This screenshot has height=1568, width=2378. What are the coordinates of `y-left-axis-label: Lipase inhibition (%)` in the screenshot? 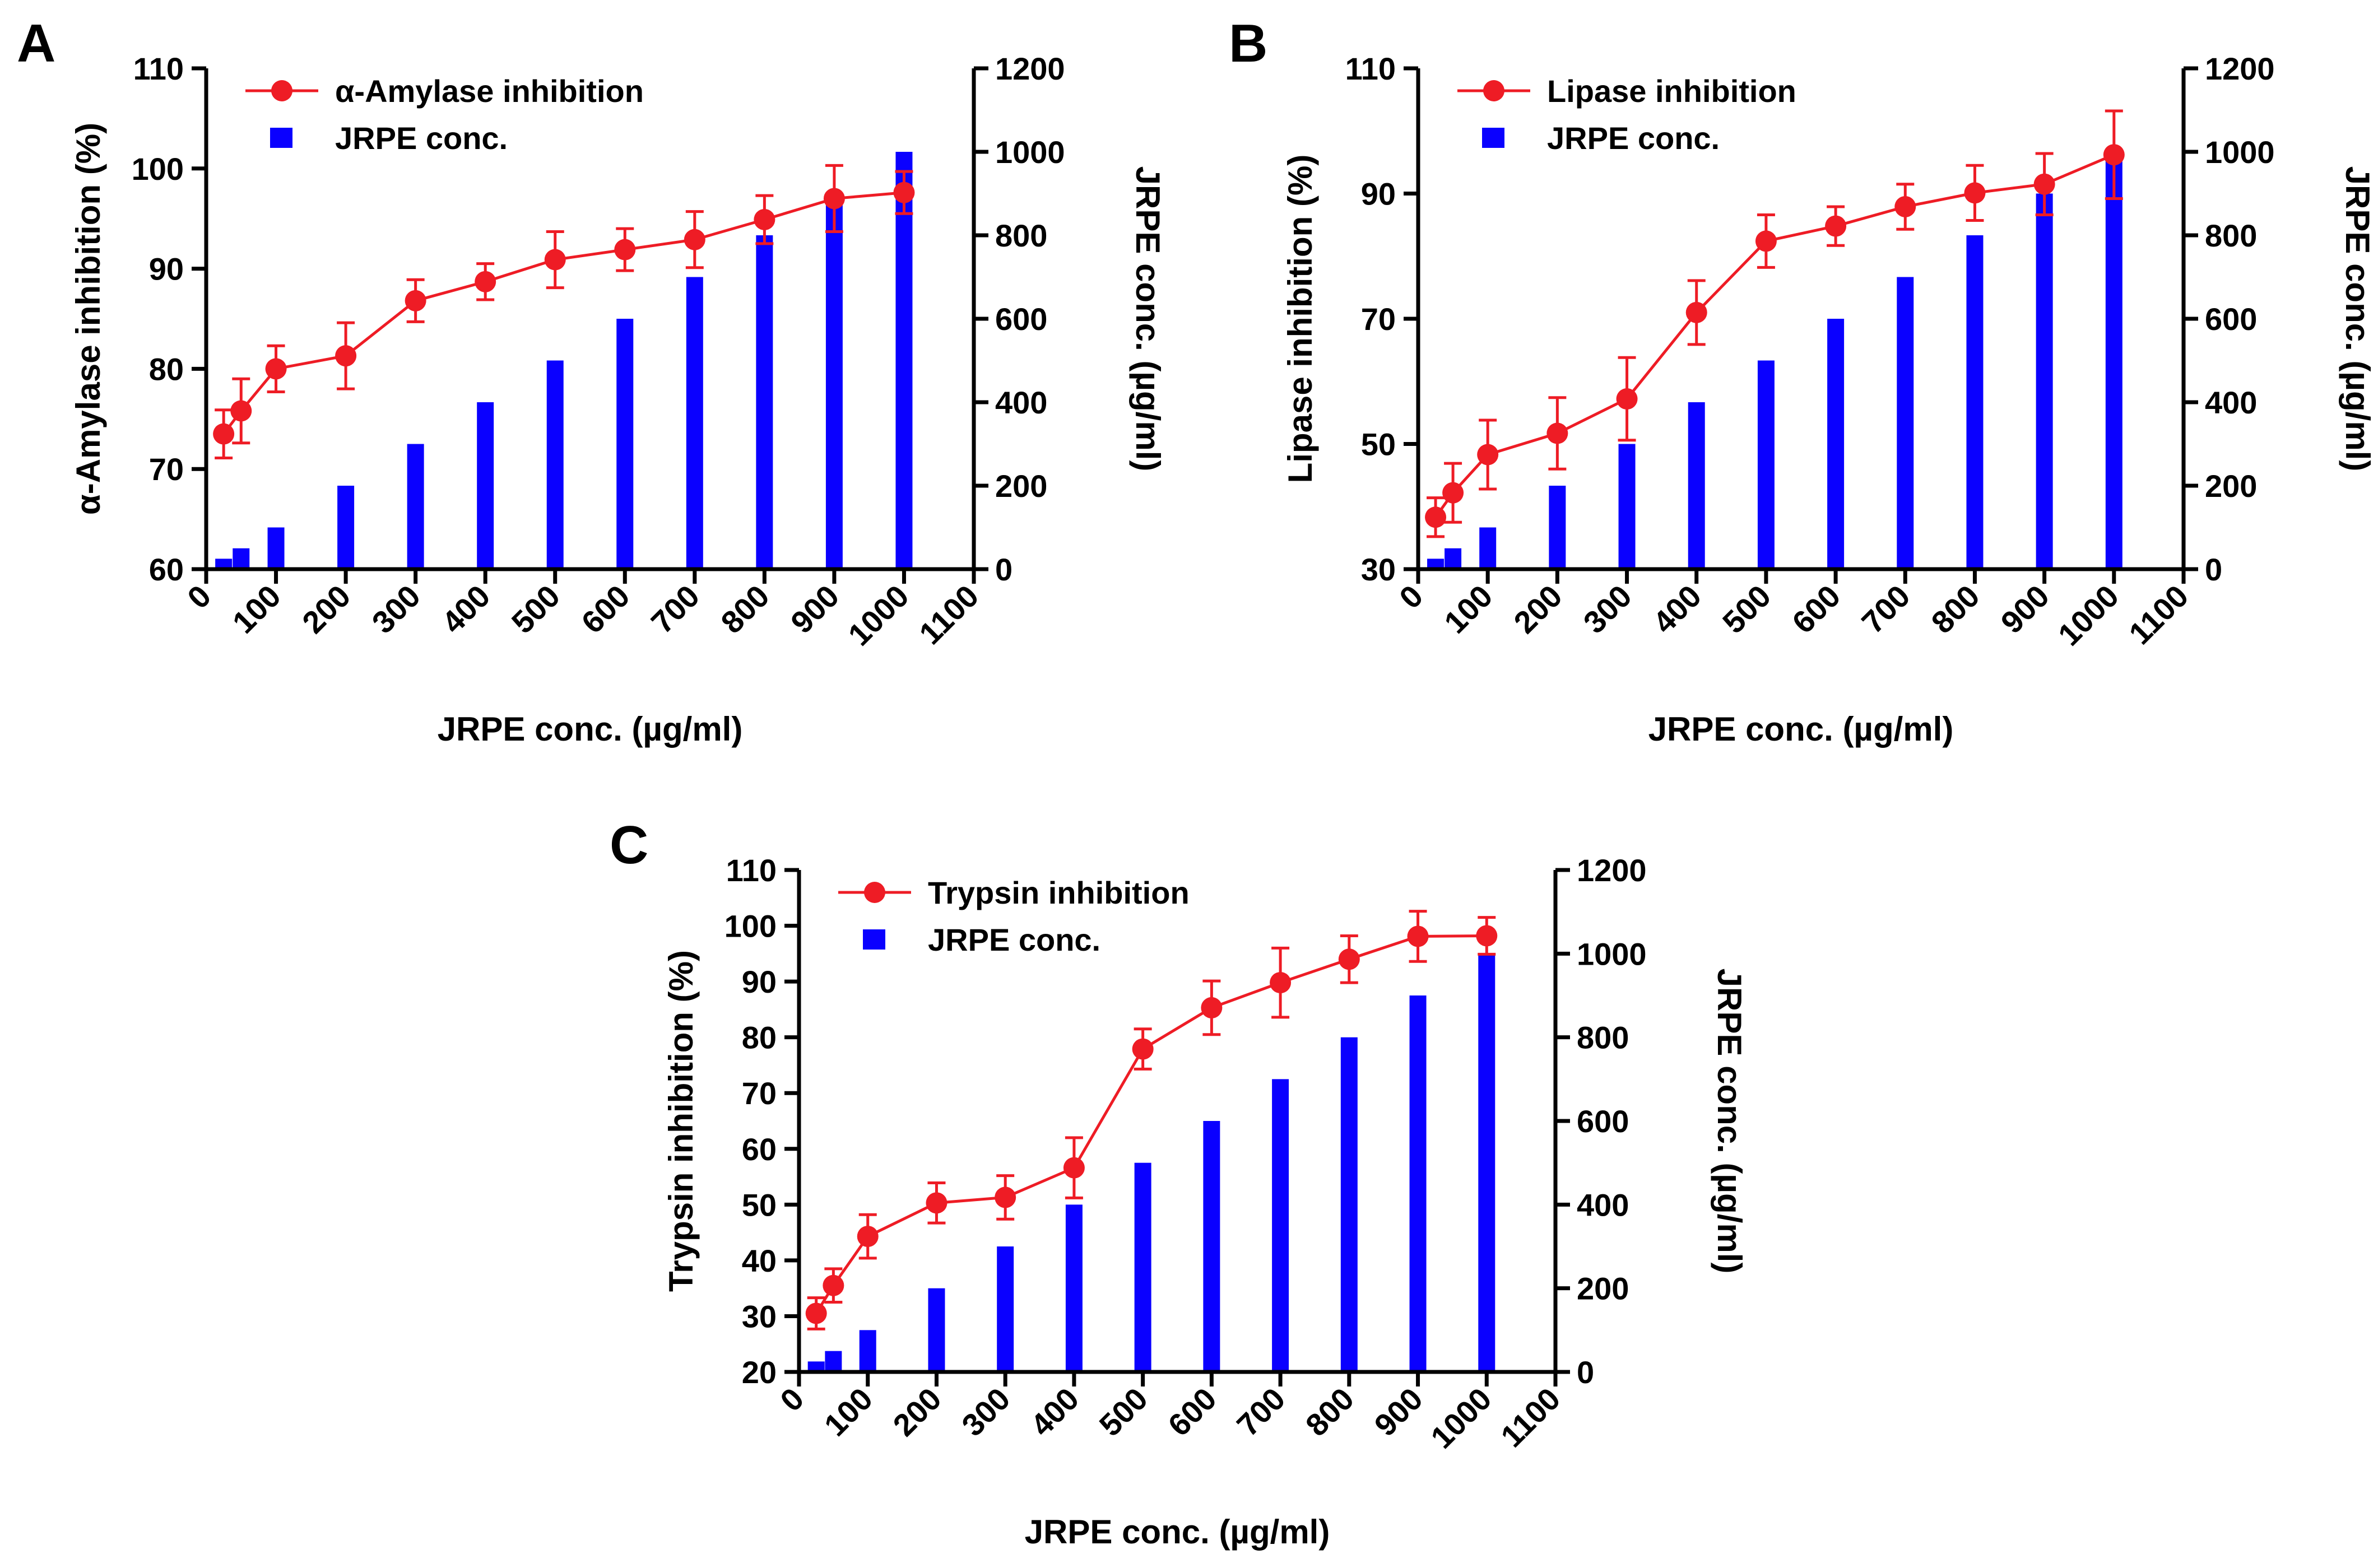 It's located at (1300, 319).